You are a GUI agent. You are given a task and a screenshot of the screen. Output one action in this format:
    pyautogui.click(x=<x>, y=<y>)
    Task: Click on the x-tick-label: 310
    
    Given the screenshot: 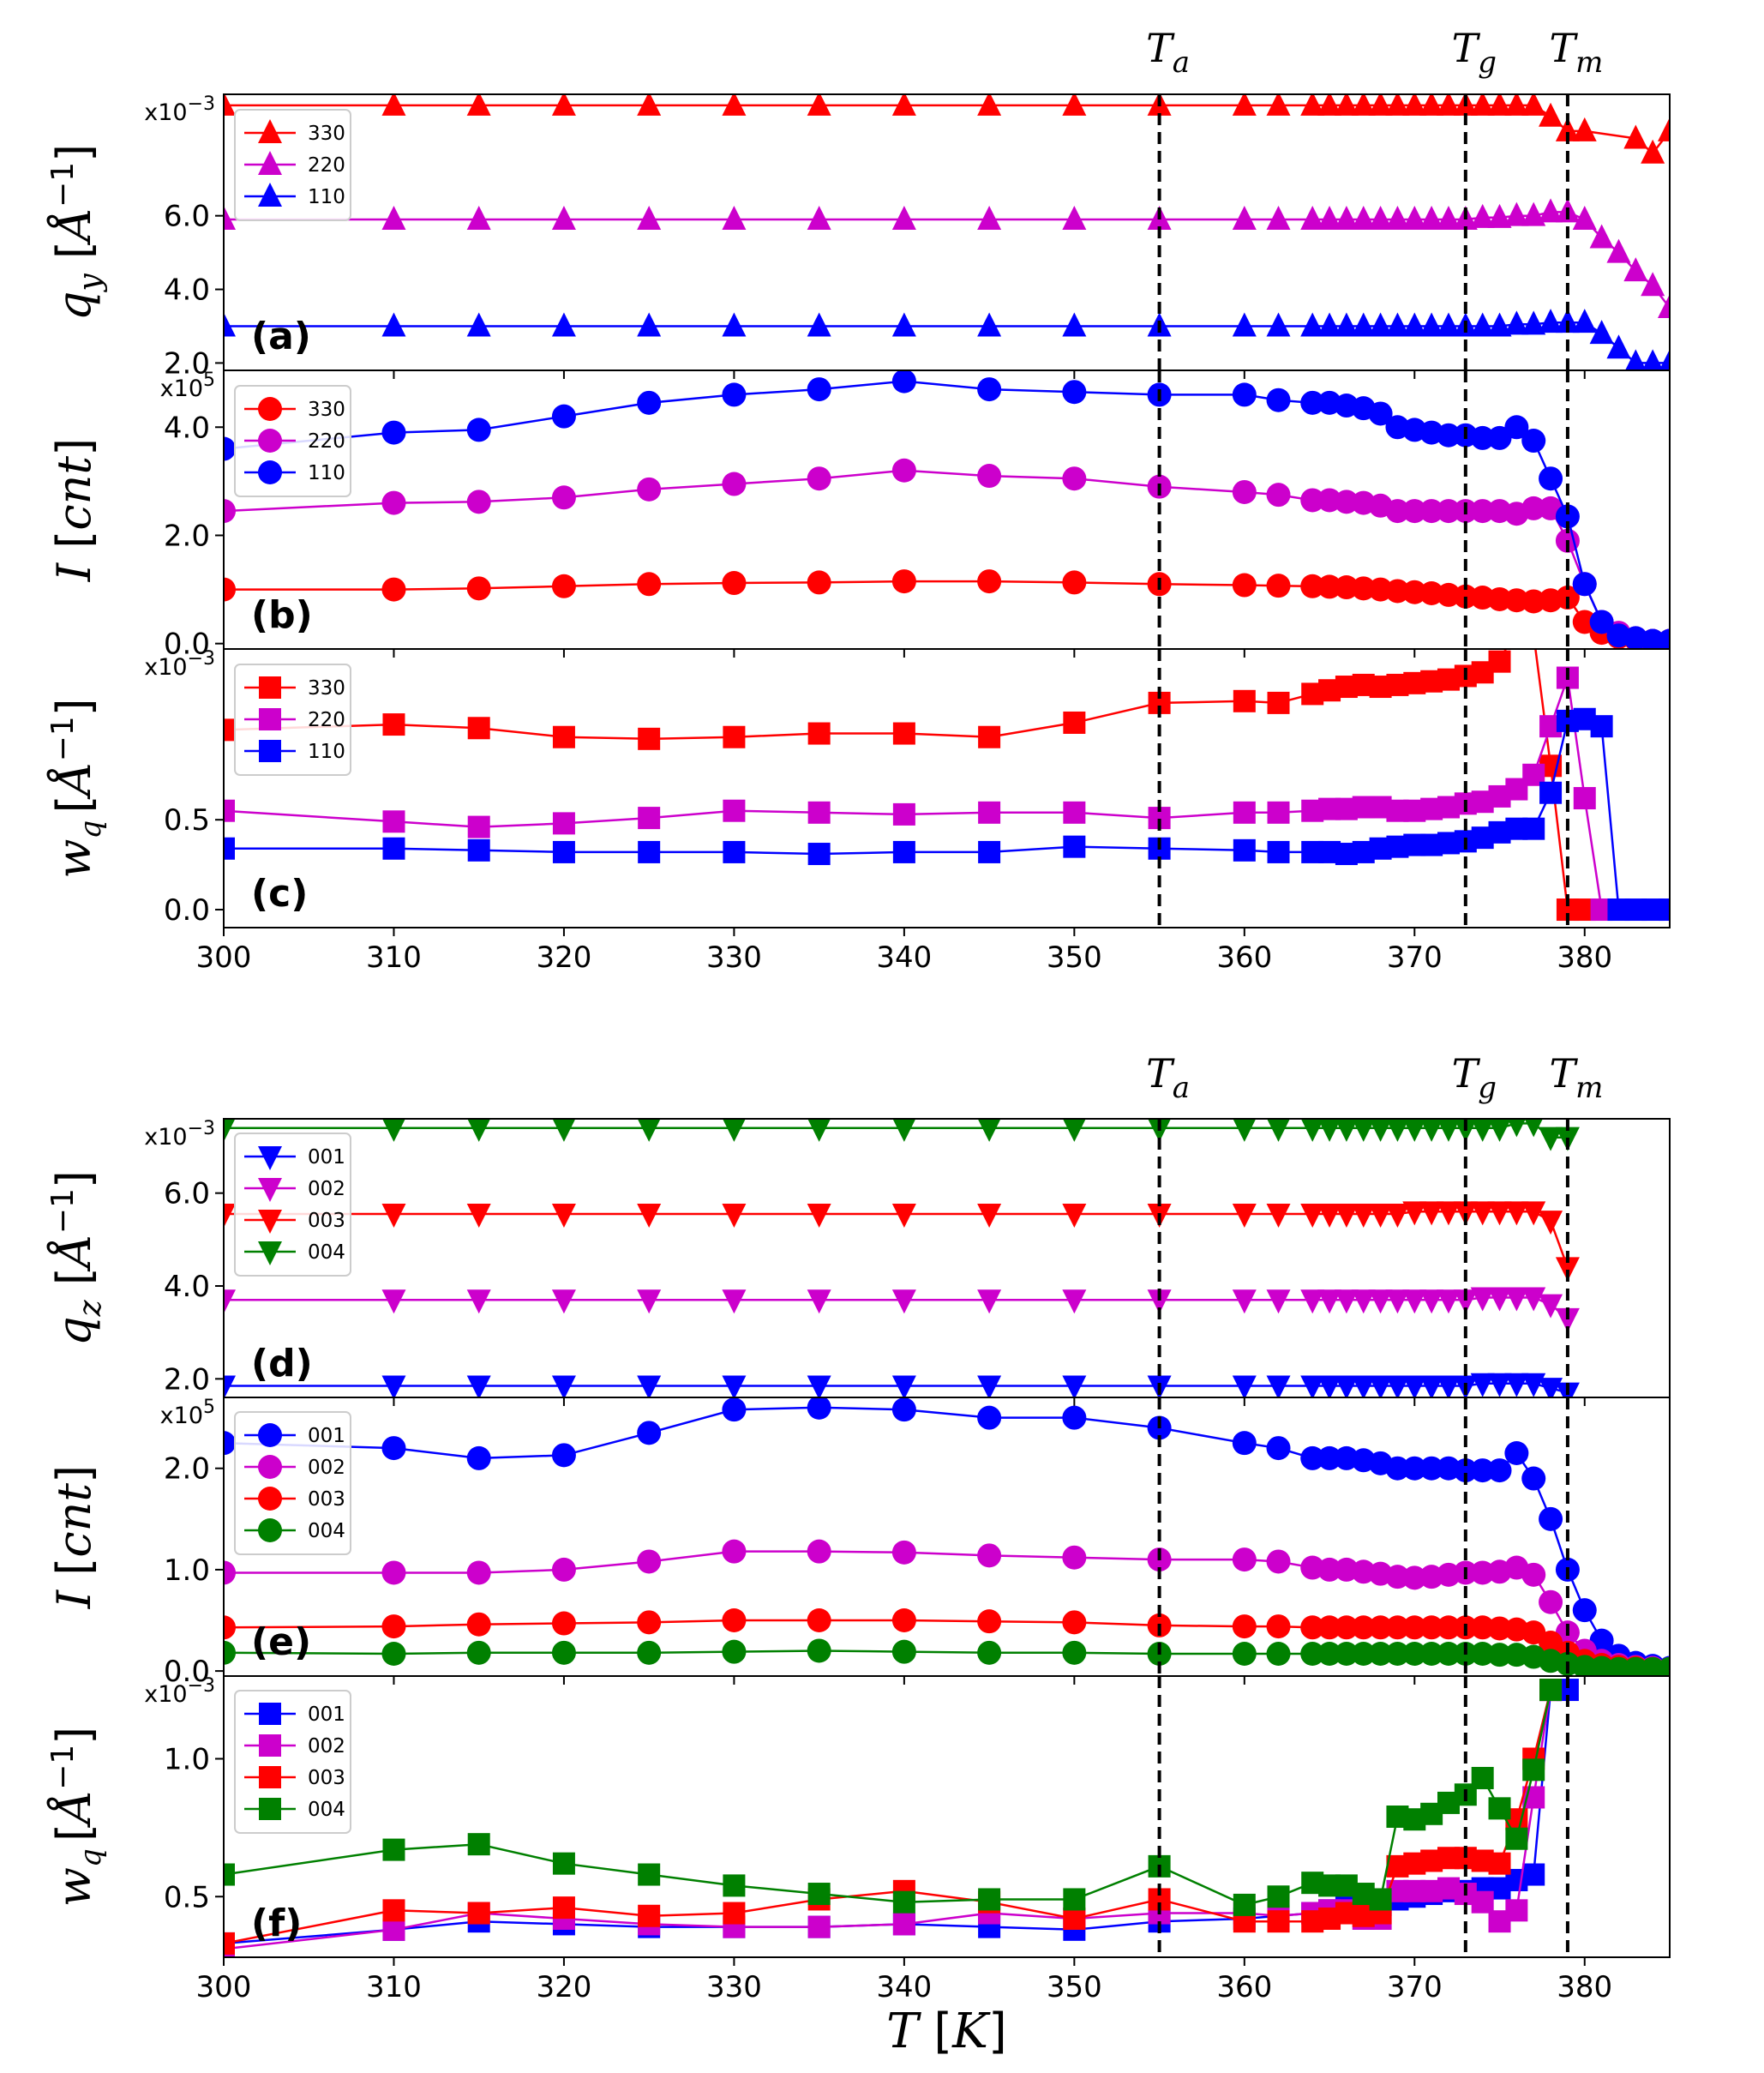 What is the action you would take?
    pyautogui.click(x=394, y=957)
    